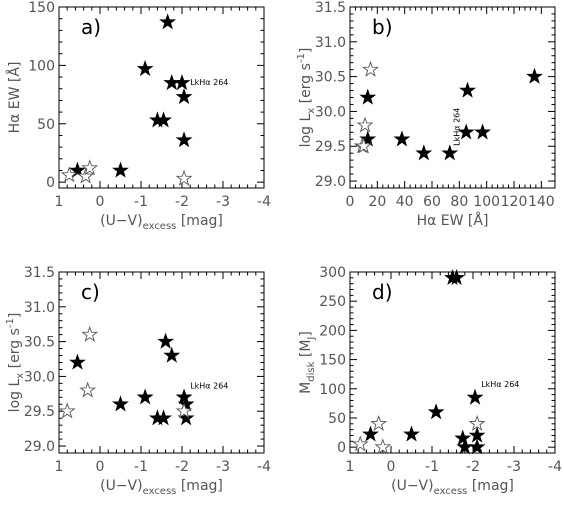  Describe the element at coordinates (306, 351) in the screenshot. I see `axis-label-part: [M` at that location.